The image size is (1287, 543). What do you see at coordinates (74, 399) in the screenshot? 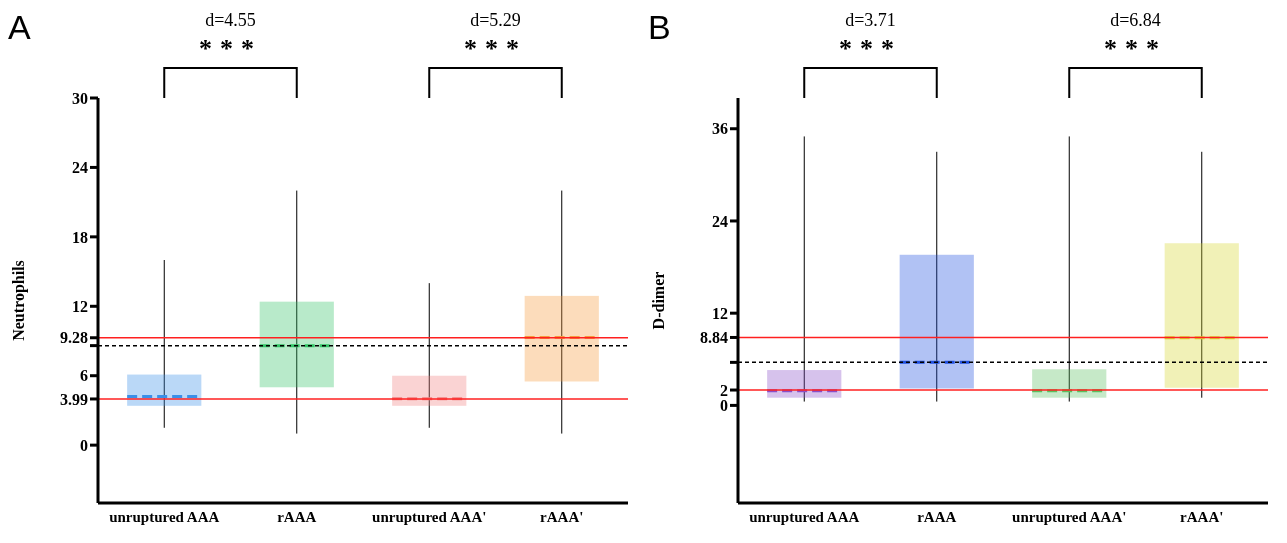
I see `y-tick-label: 3.99` at bounding box center [74, 399].